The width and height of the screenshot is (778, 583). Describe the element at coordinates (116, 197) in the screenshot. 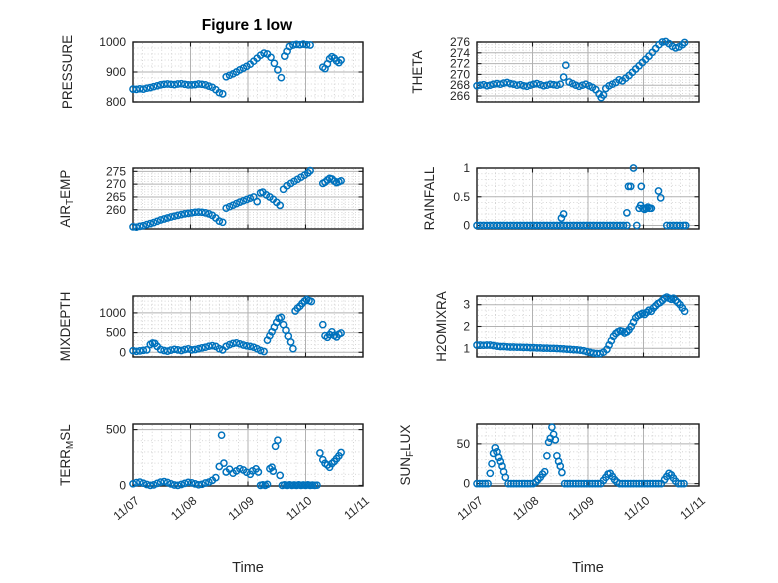

I see `y-tick-label: 265` at that location.